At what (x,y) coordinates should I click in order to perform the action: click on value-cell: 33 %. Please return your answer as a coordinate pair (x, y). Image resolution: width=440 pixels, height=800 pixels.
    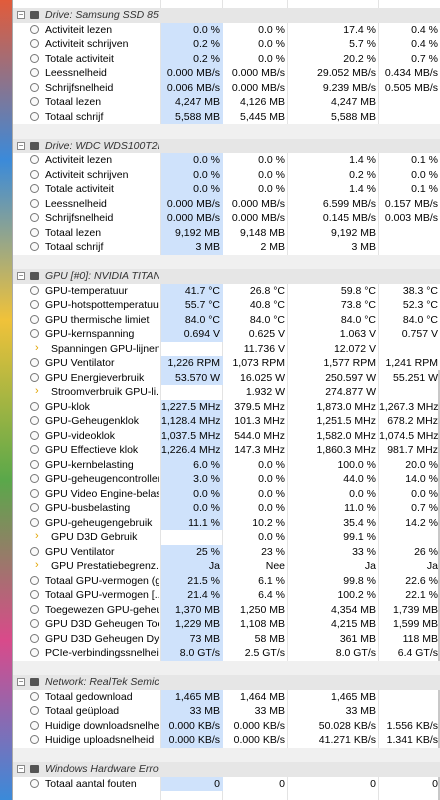
    Looking at the image, I should click on (364, 551).